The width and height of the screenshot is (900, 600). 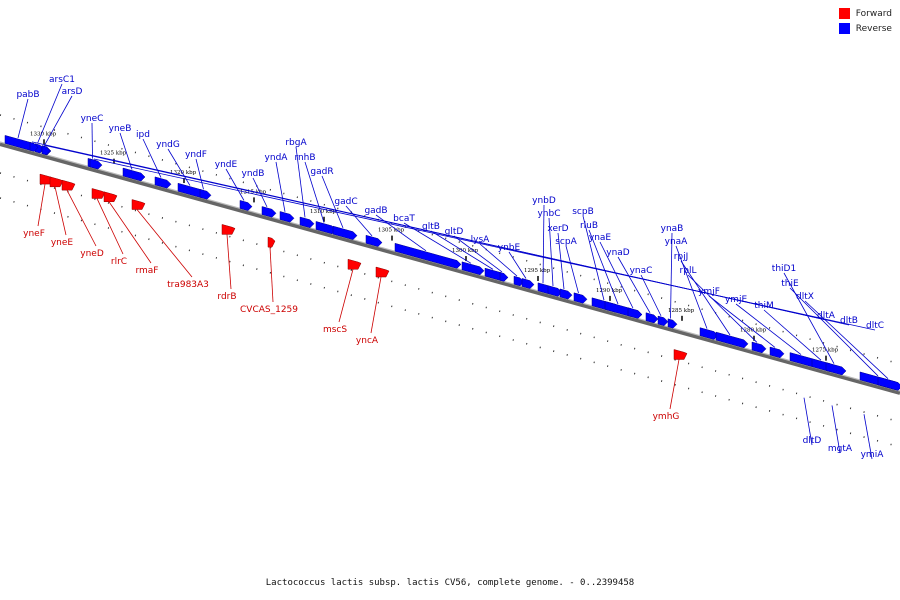 What do you see at coordinates (868, 437) in the screenshot?
I see `gene-ymiA-leader` at bounding box center [868, 437].